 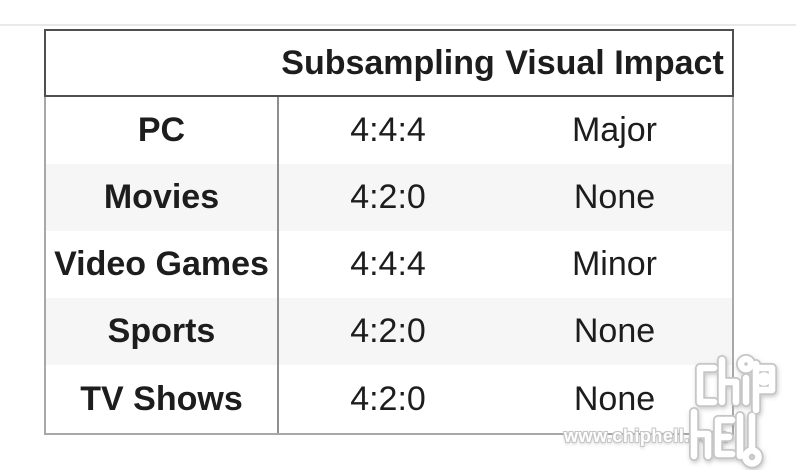 I want to click on table-row-tv-shows: TV Shows 4:2:0 None, so click(x=389, y=399).